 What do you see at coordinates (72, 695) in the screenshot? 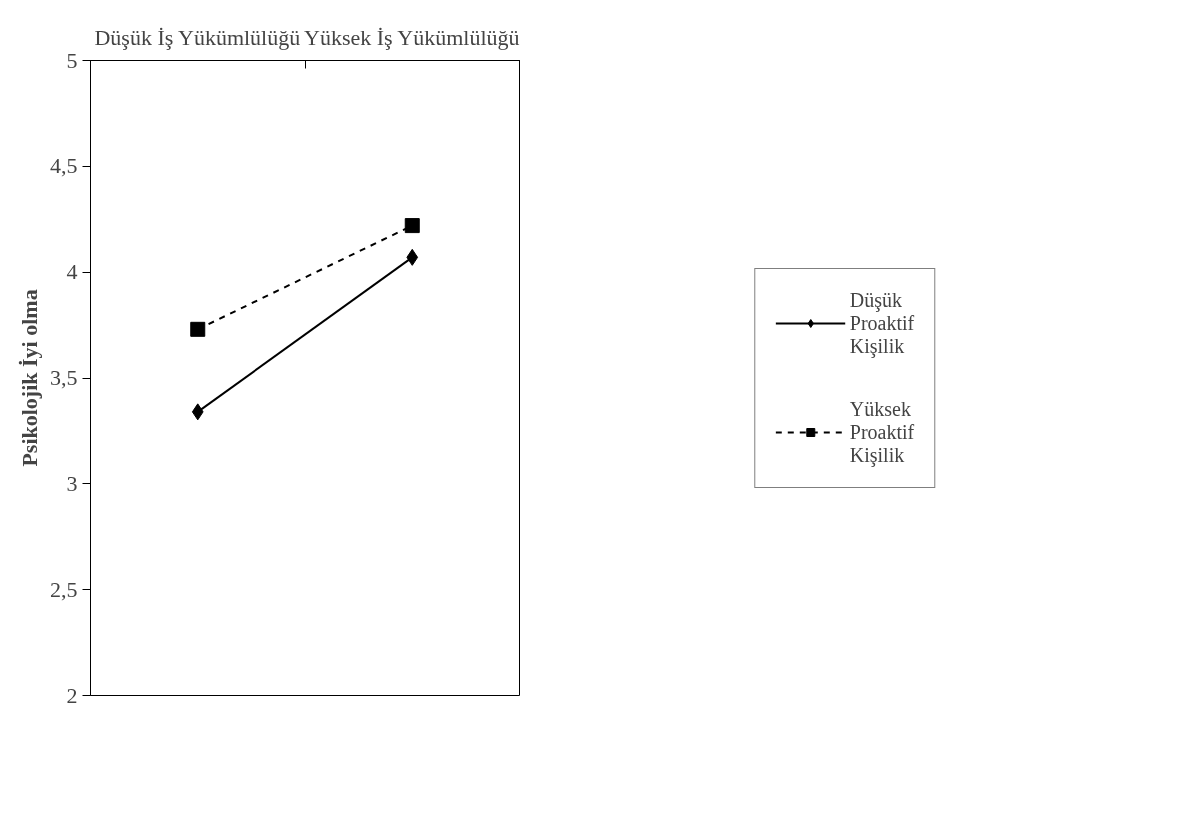
I see `y-tick-label: 2` at bounding box center [72, 695].